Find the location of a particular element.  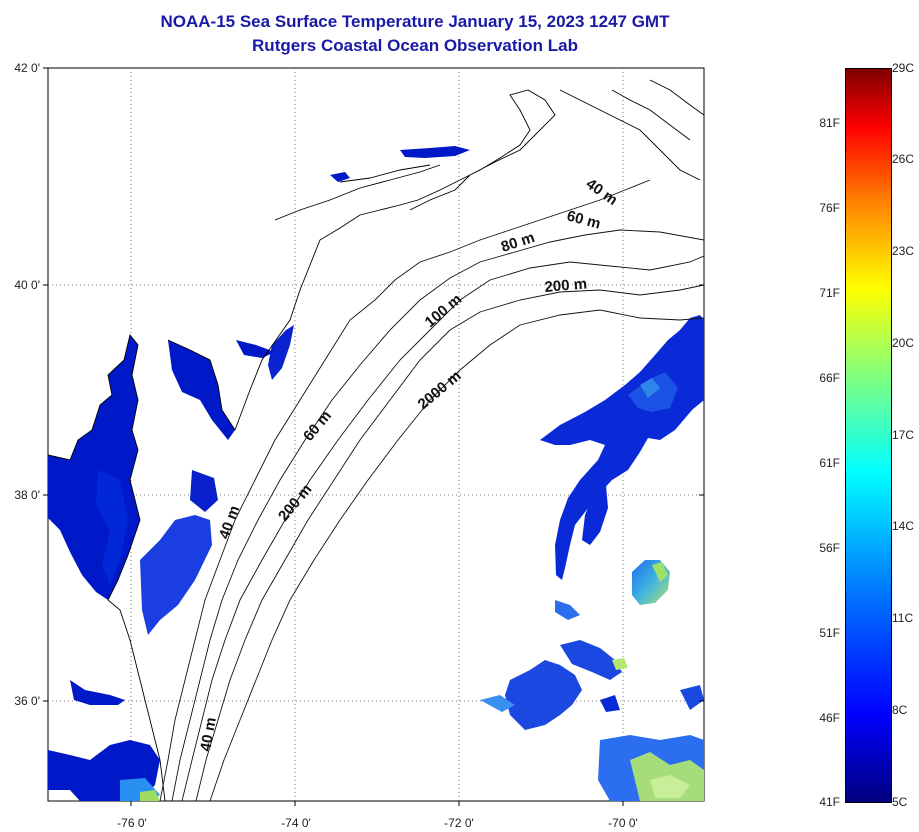

colorbar is located at coordinates (868, 435).